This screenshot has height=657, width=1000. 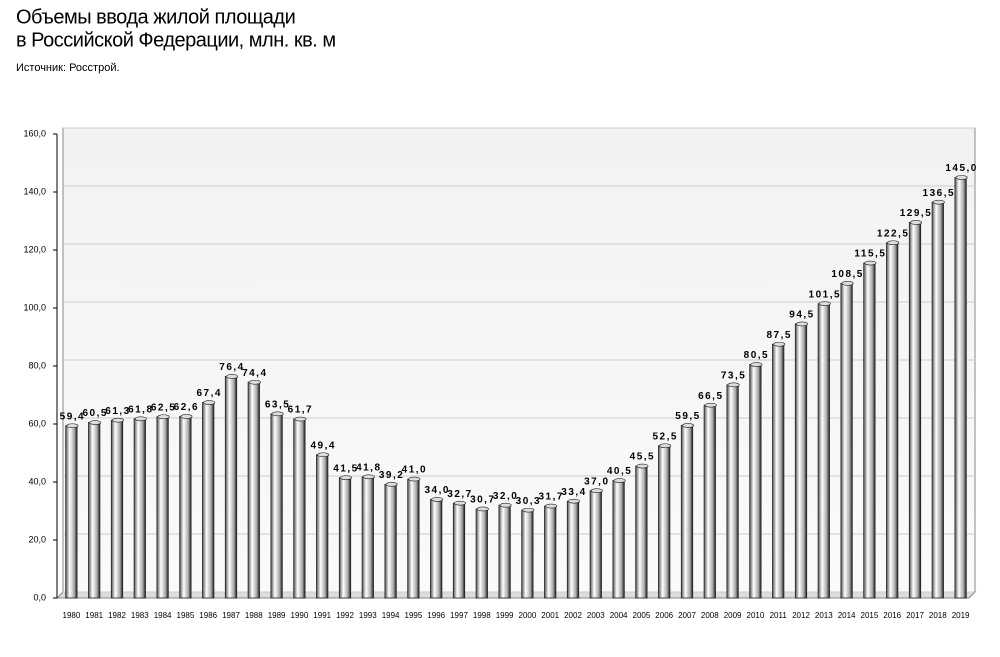 I want to click on data-label: 59,5, so click(x=687, y=416).